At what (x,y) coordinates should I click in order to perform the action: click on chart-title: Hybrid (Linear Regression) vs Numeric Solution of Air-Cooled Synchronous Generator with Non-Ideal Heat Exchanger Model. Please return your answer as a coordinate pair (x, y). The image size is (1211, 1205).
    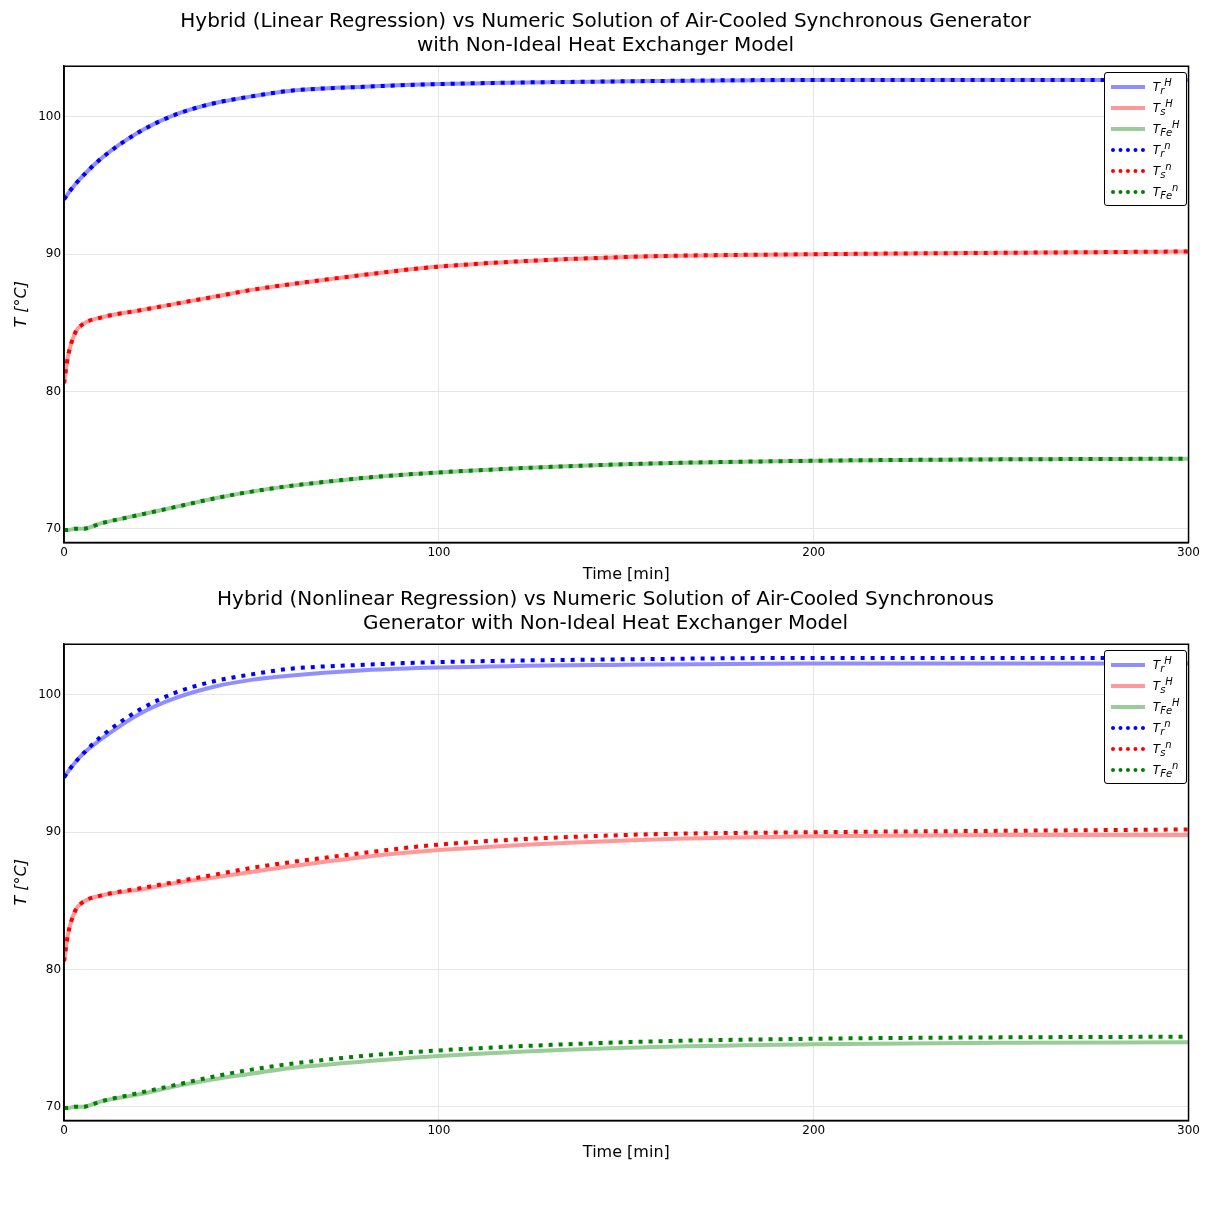
    Looking at the image, I should click on (605, 32).